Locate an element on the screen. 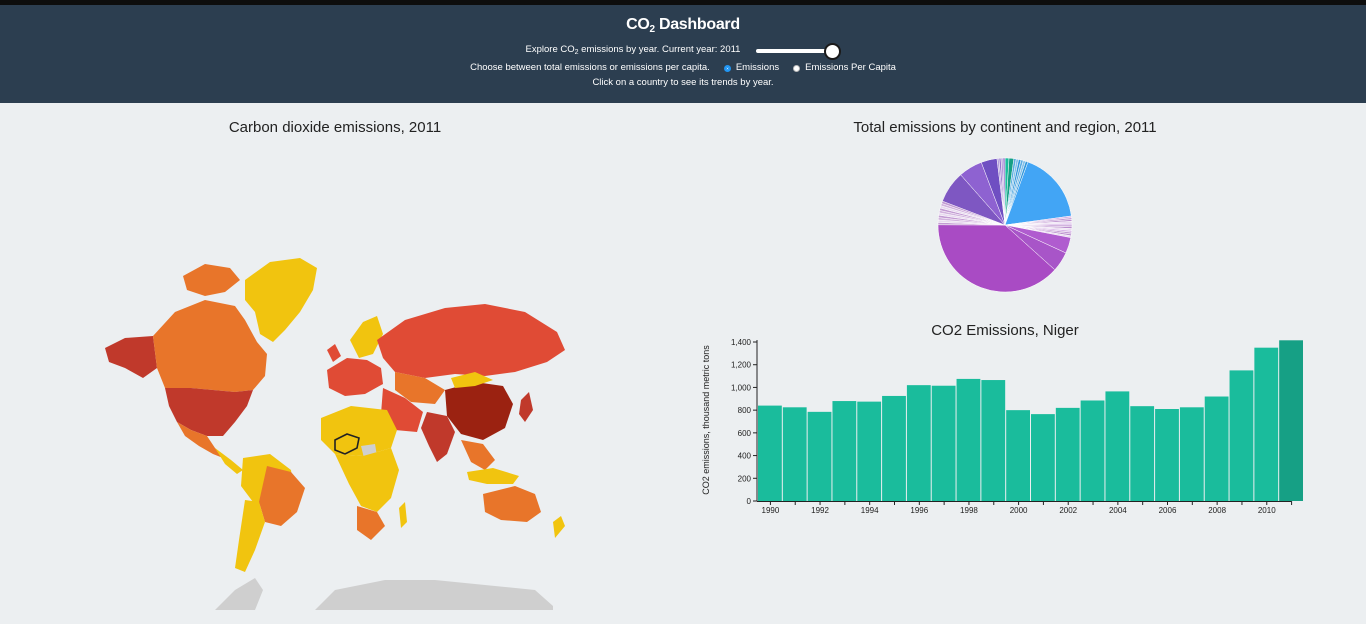 The image size is (1366, 624). country-uk is located at coordinates (334, 353).